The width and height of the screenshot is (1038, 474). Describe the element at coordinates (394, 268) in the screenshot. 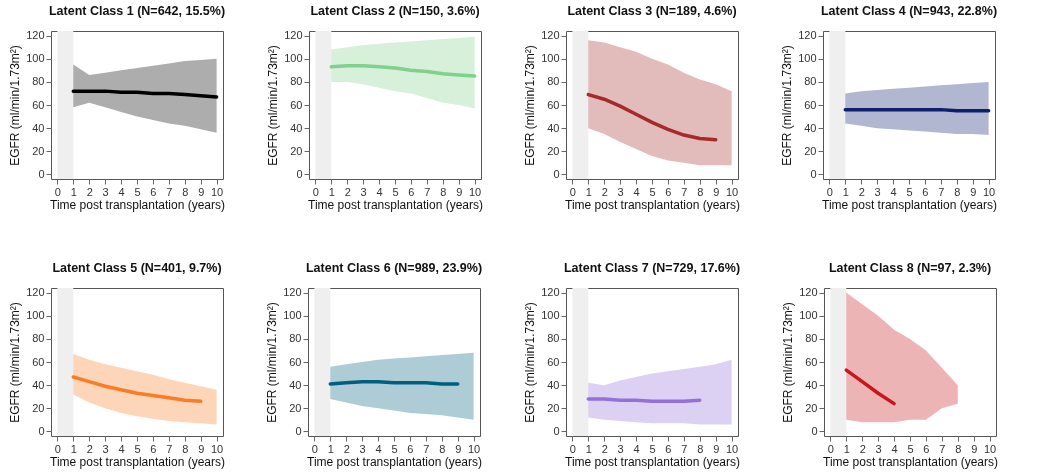

I see `chart-title: Latent Class 6 (N=989, 23.9%)` at that location.